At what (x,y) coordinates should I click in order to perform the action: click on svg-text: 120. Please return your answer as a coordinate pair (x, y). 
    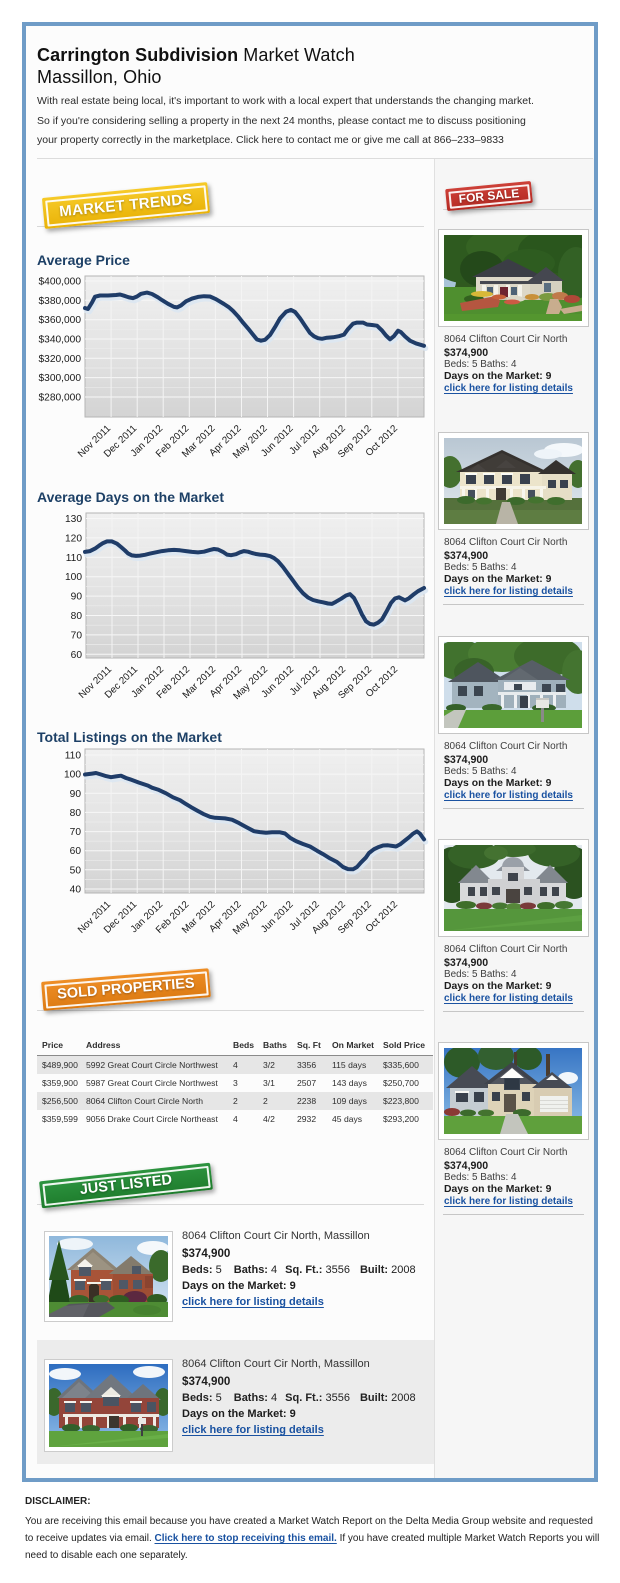
    Looking at the image, I should click on (73, 538).